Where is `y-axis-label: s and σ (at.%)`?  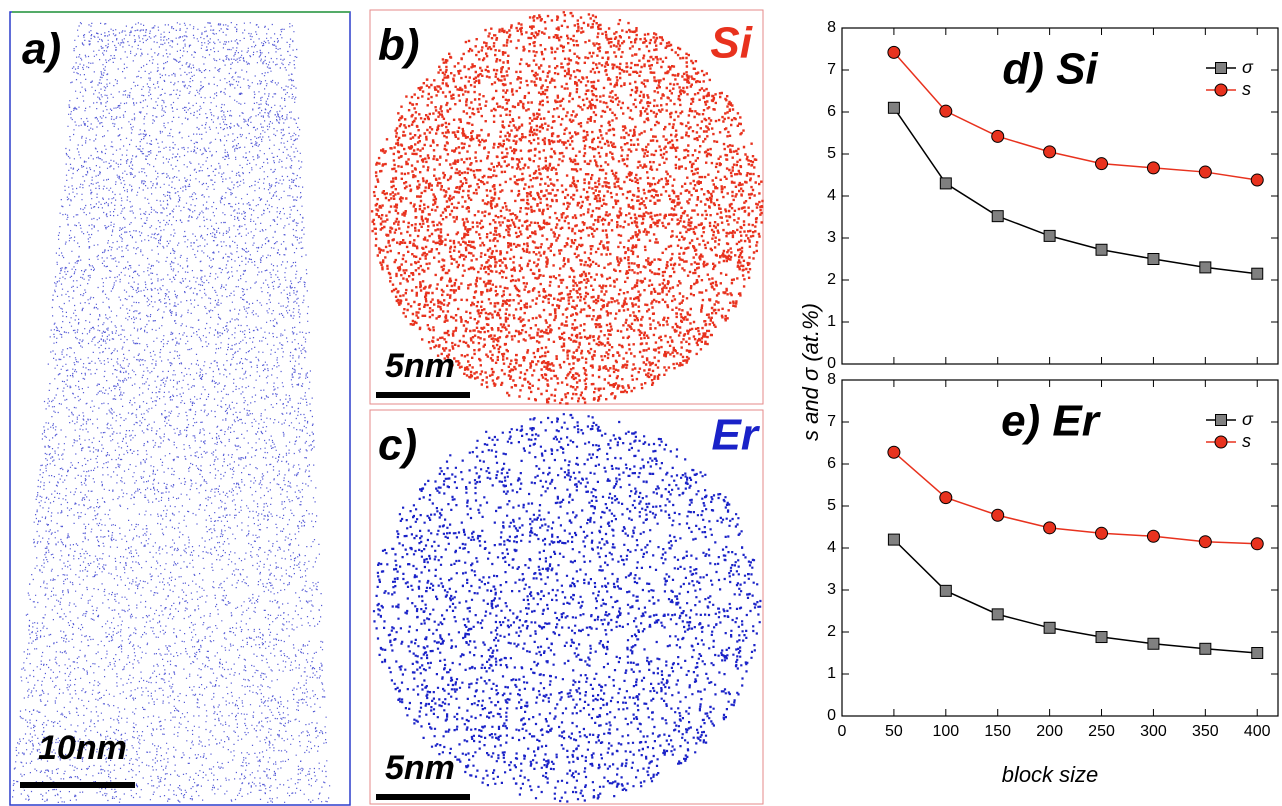
y-axis-label: s and σ (at.%) is located at coordinates (810, 372).